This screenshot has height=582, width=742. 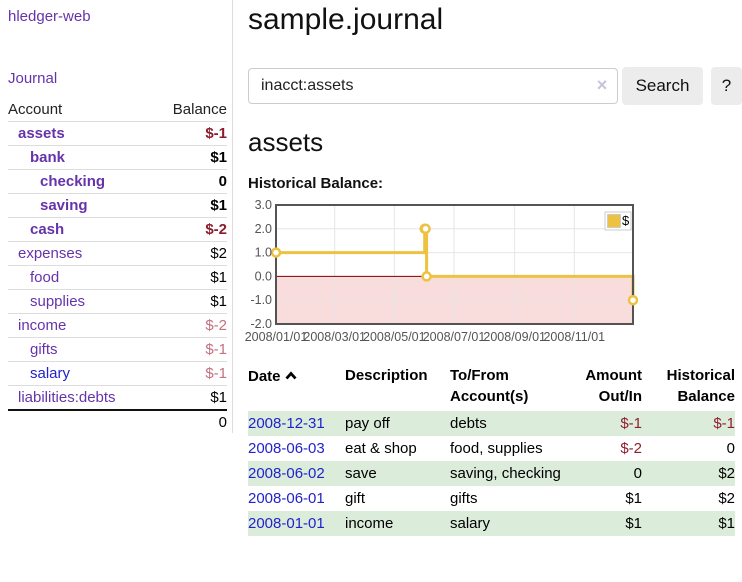 What do you see at coordinates (286, 473) in the screenshot?
I see `register-date-link: 2008-06-02` at bounding box center [286, 473].